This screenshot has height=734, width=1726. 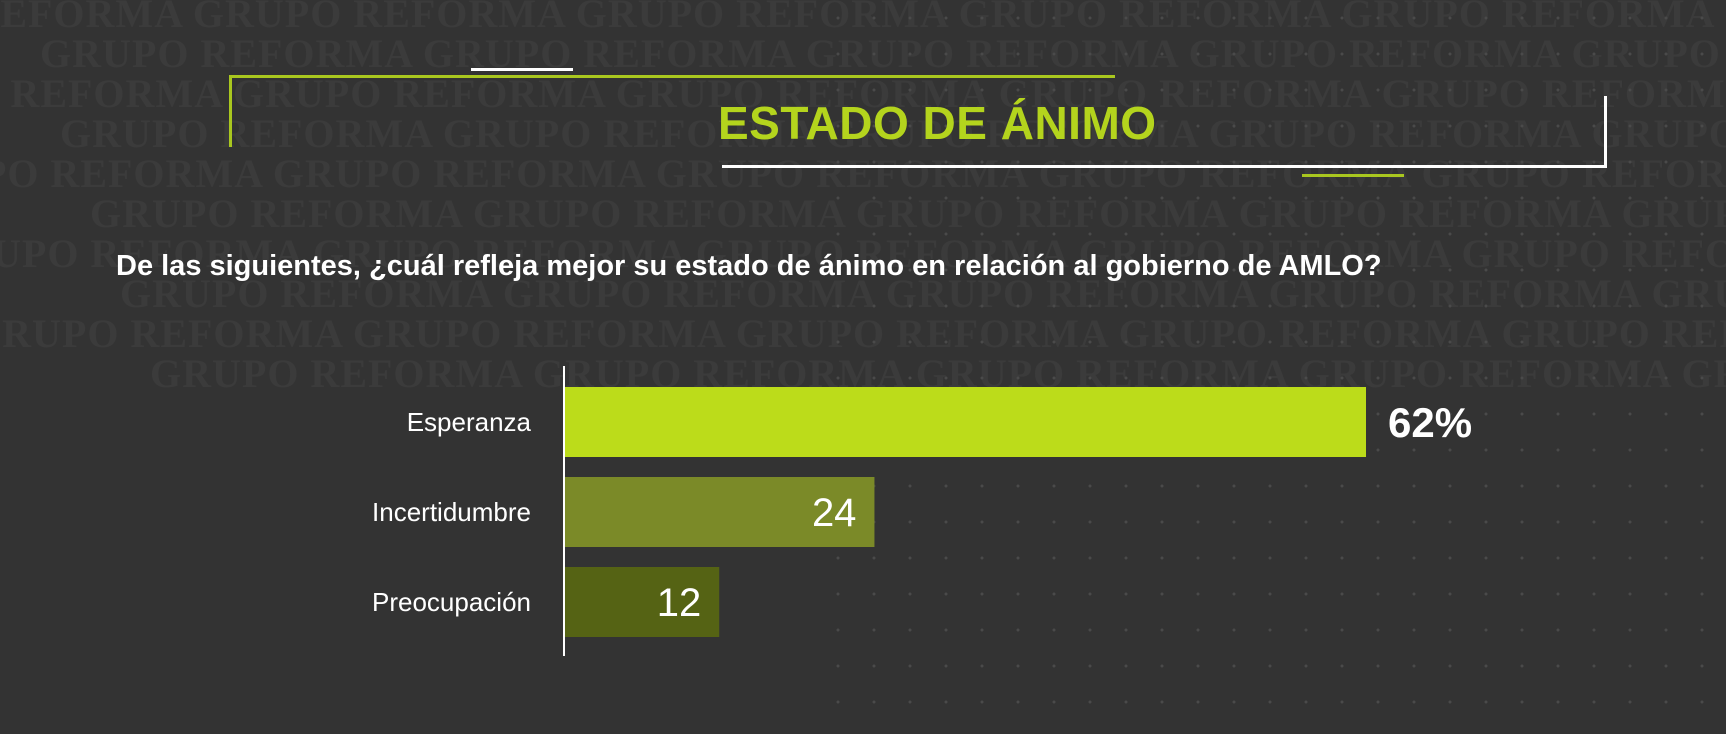 I want to click on value-label: 62%, so click(x=1430, y=422).